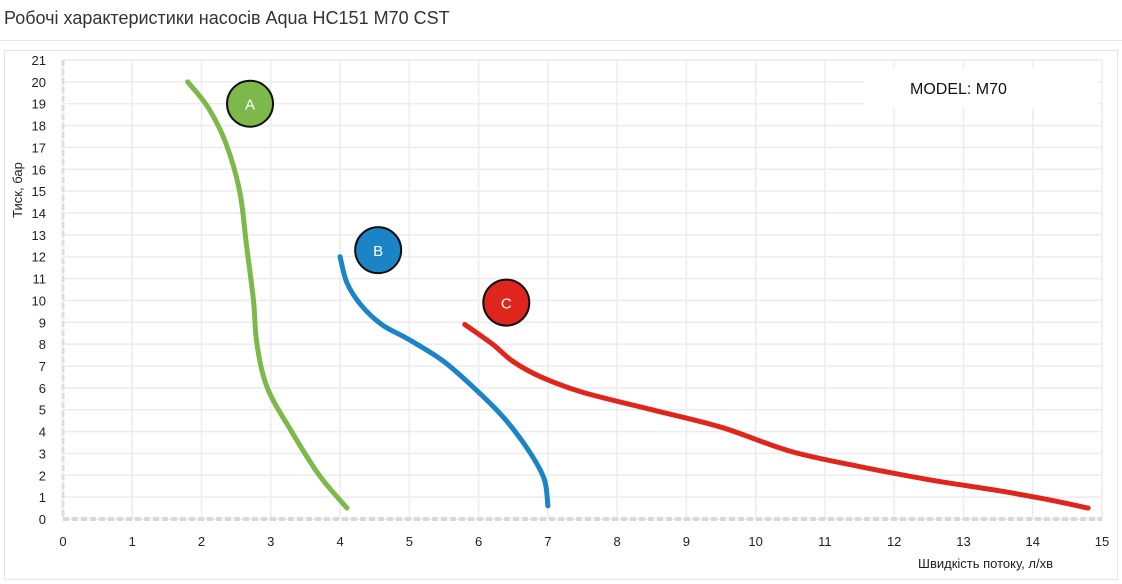 Image resolution: width=1122 pixels, height=584 pixels. What do you see at coordinates (339, 541) in the screenshot?
I see `x-tick-label: 4` at bounding box center [339, 541].